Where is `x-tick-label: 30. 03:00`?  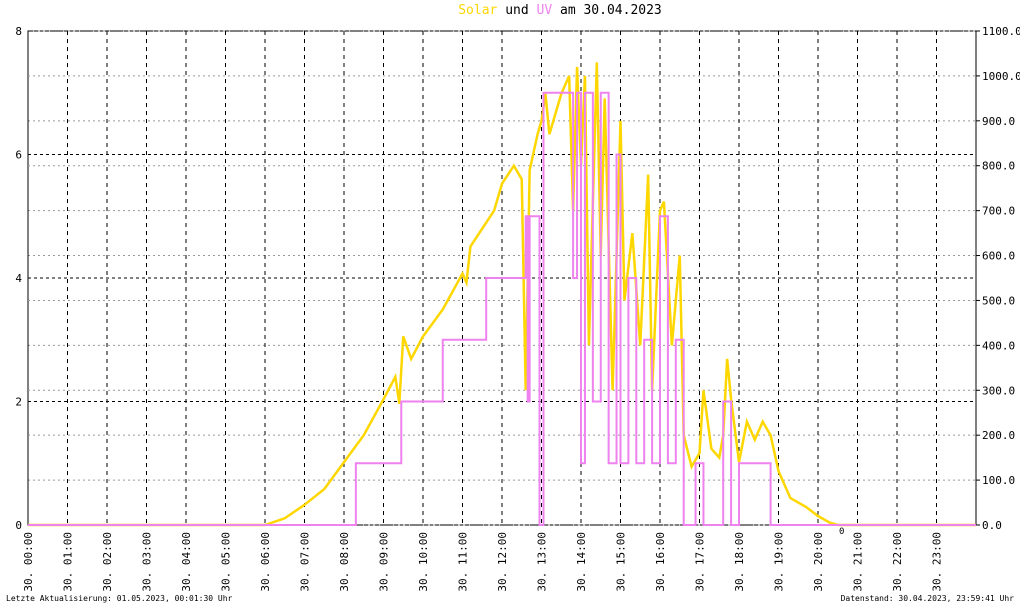
x-tick-label: 30. 03:00 is located at coordinates (147, 562).